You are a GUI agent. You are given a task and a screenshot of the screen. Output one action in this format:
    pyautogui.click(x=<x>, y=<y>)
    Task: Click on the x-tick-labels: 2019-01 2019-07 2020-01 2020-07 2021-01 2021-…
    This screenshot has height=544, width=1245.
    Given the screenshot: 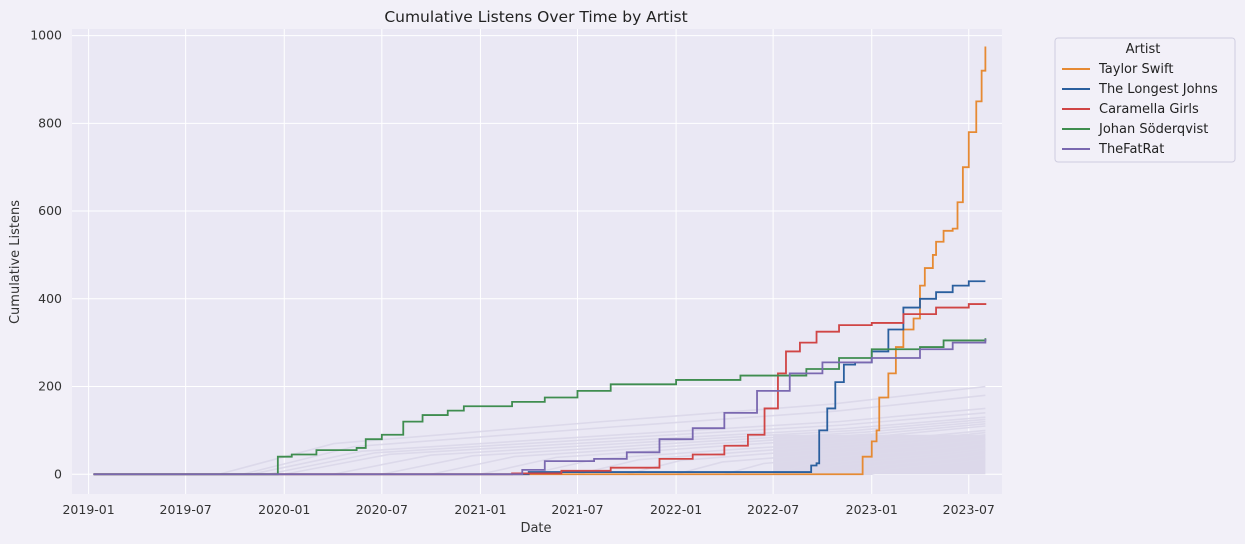 What is the action you would take?
    pyautogui.click(x=528, y=509)
    